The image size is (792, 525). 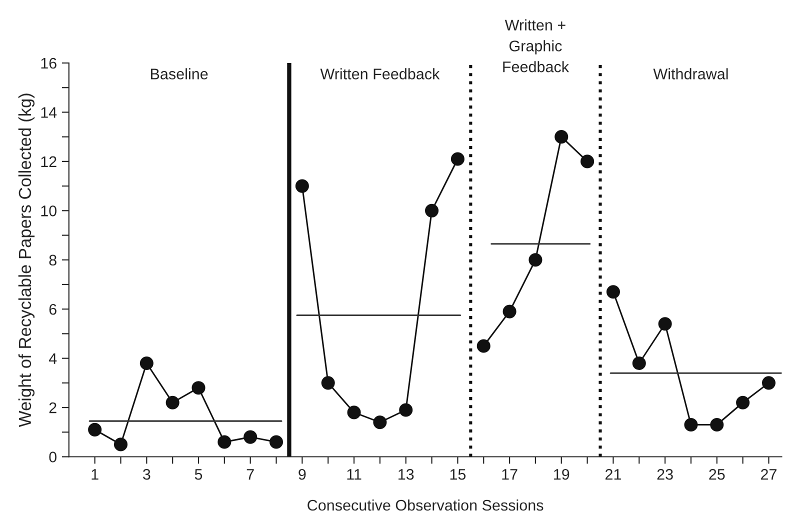 I want to click on y-tick-label: 10, so click(x=49, y=211).